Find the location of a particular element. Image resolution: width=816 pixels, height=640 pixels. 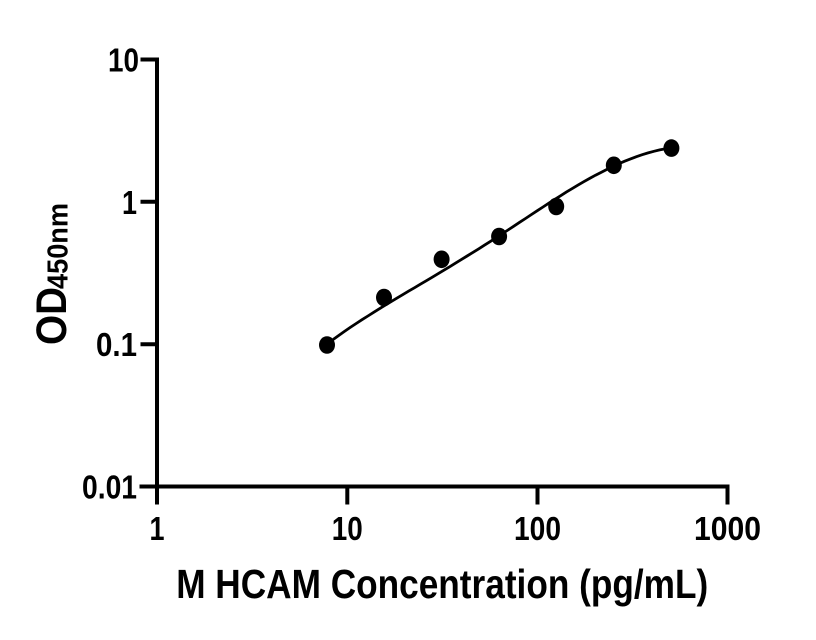

svg-text: 450nm is located at coordinates (59, 246).